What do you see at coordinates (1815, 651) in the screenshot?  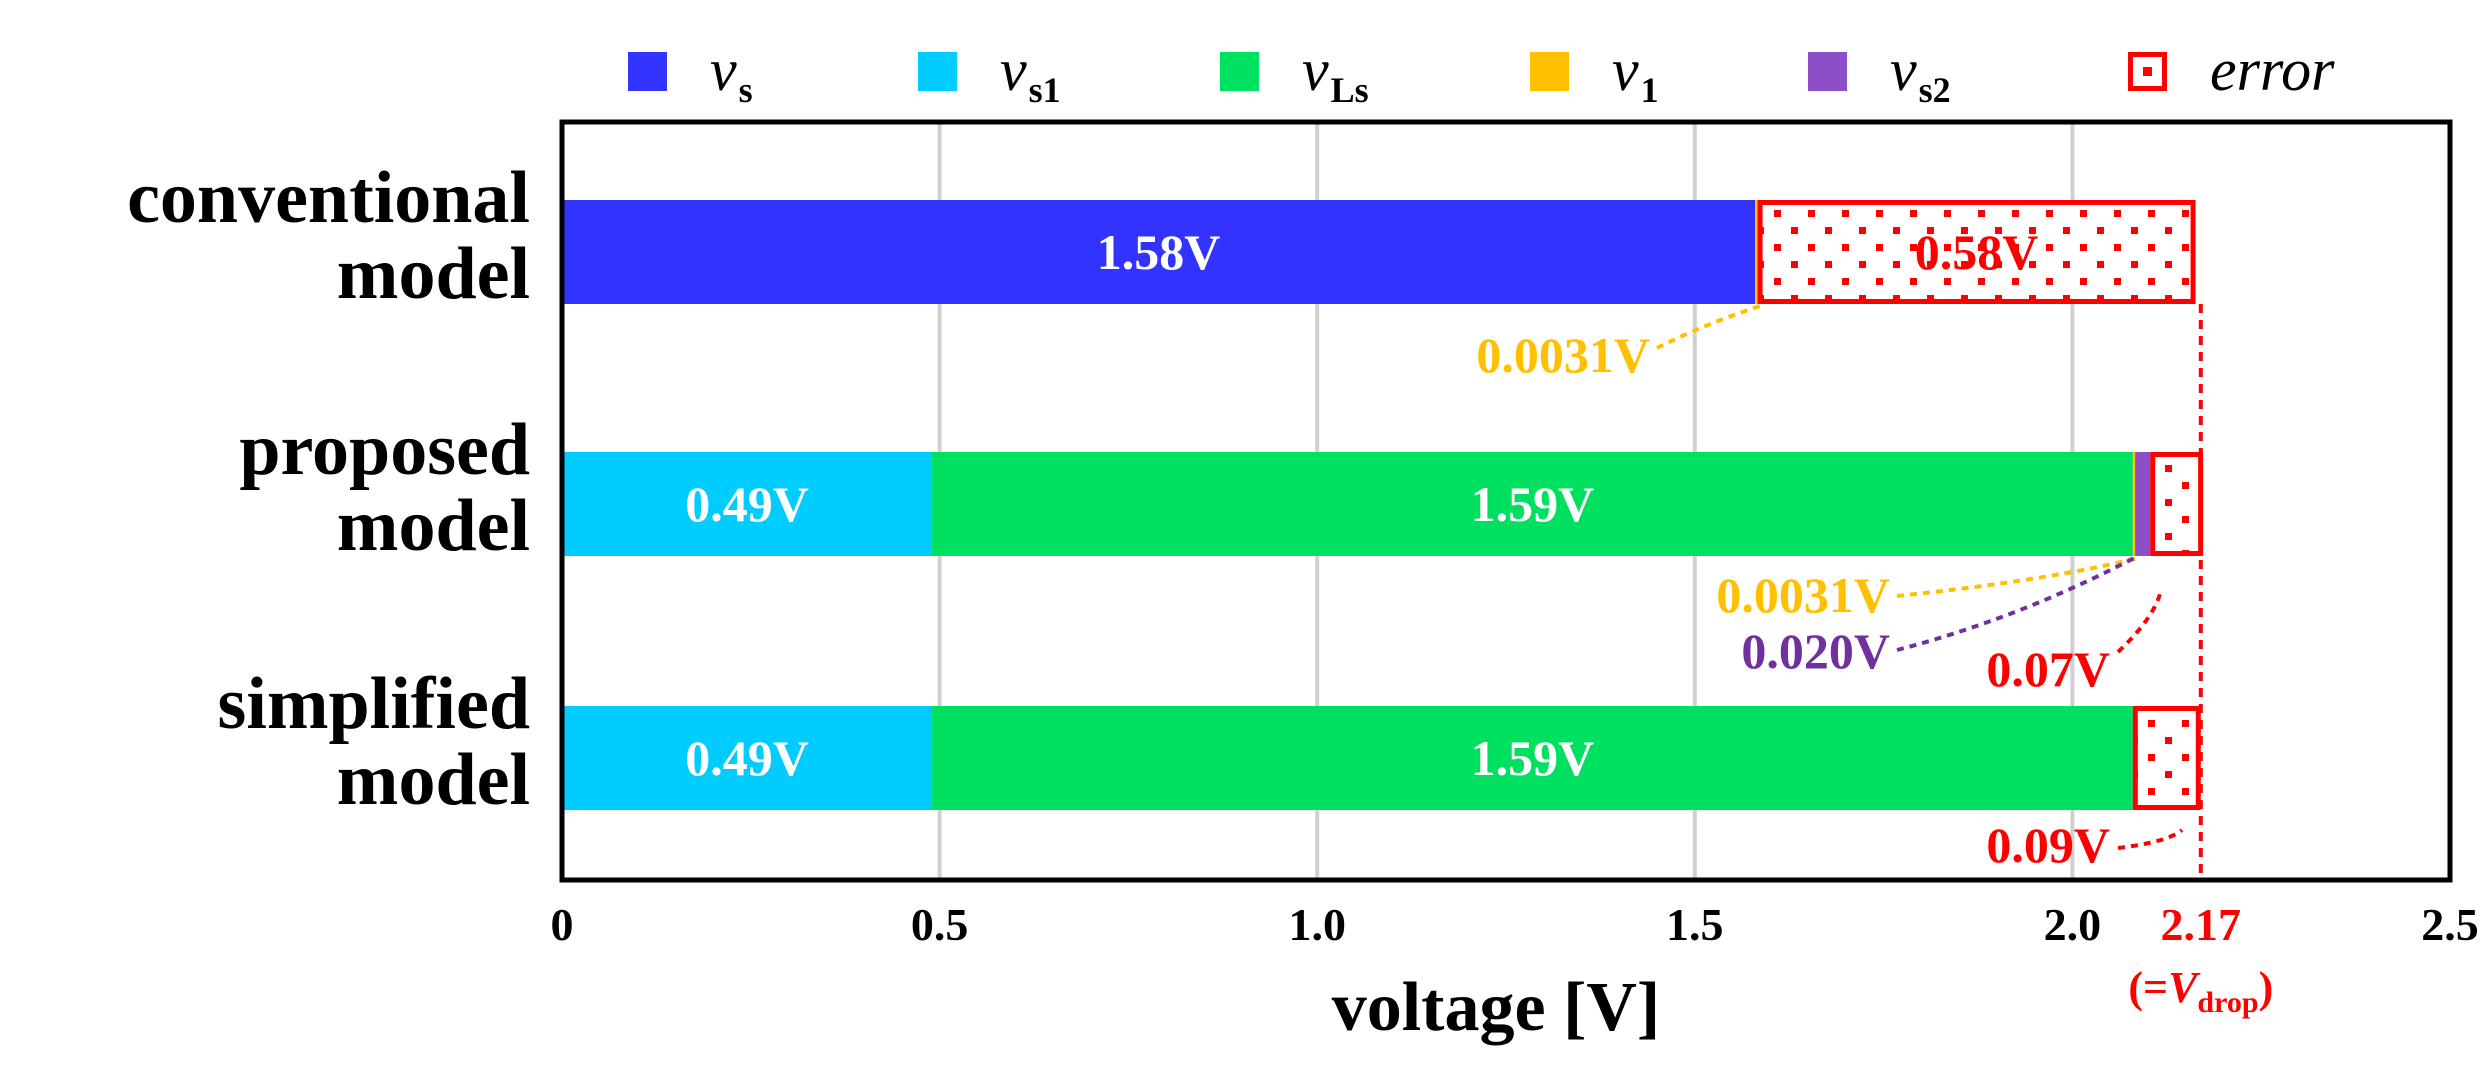 I see `callout-label: 0.020V` at bounding box center [1815, 651].